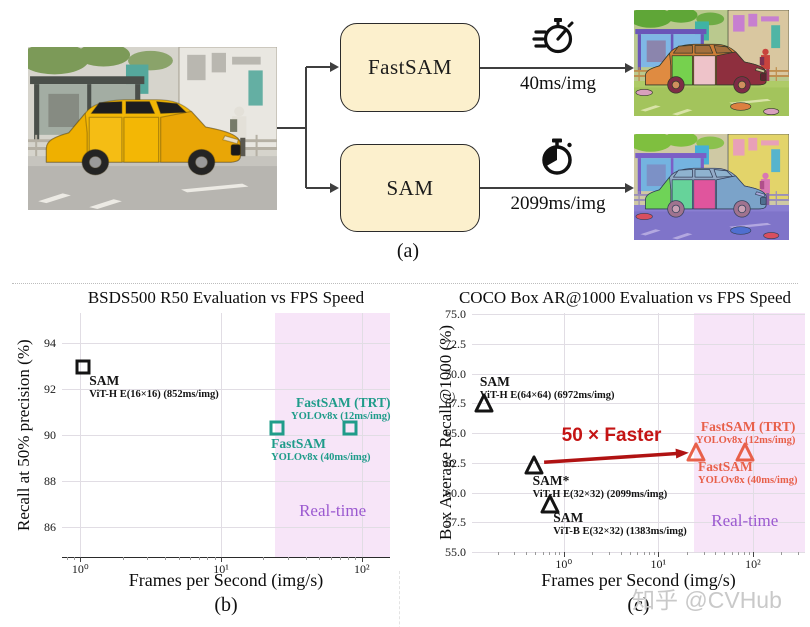 Image resolution: width=810 pixels, height=627 pixels. I want to click on annotation-text: 50 × Faster, so click(611, 435).